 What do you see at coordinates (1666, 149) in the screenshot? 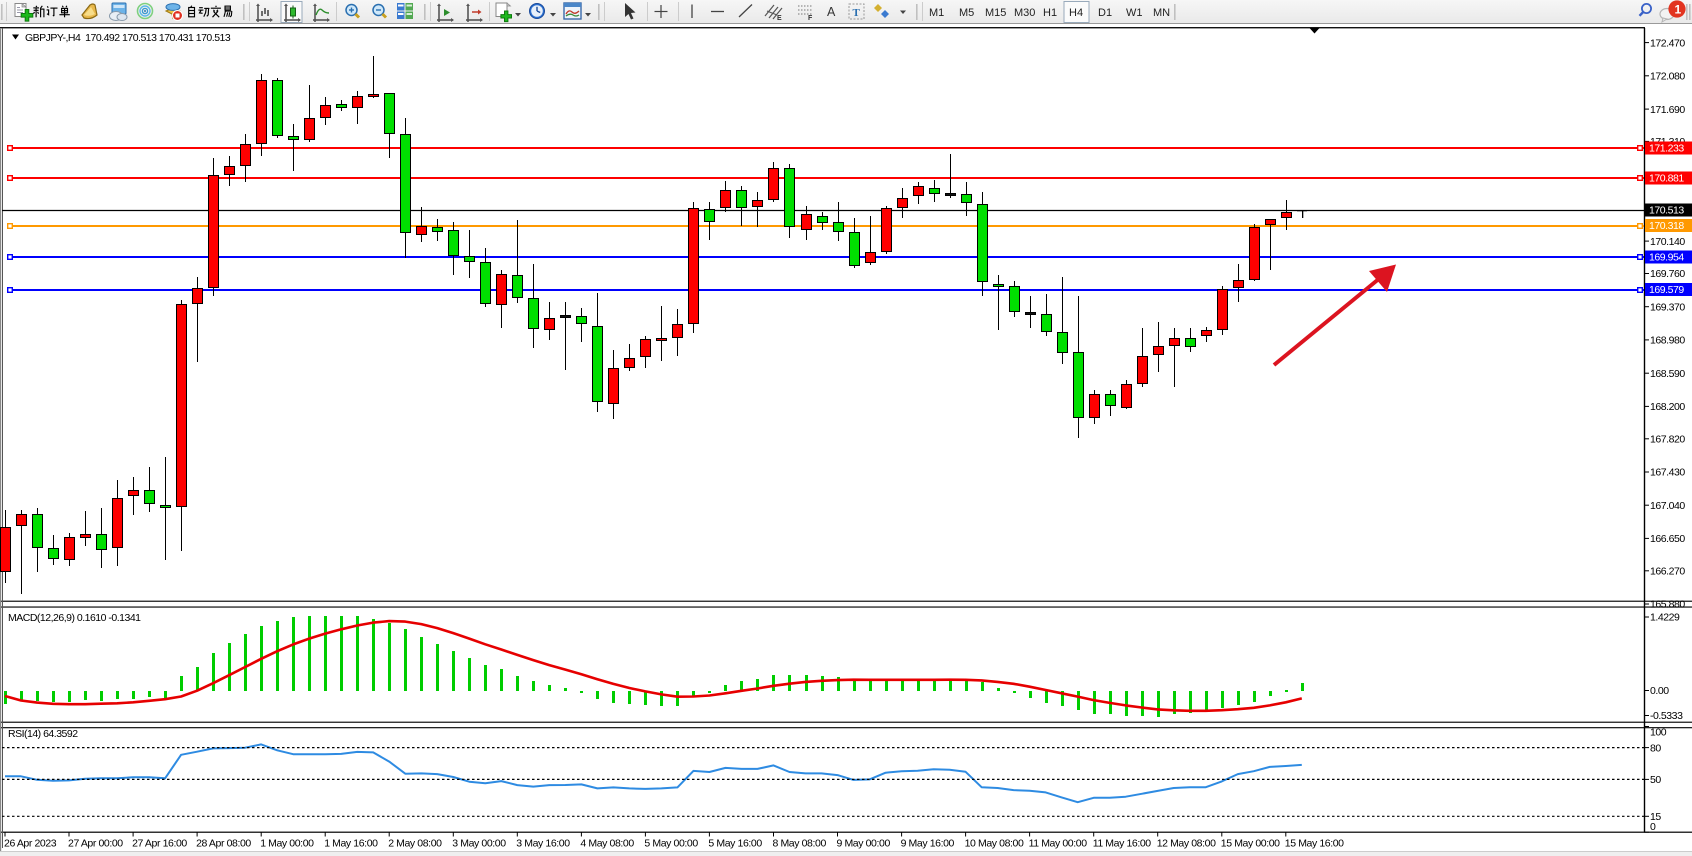
I see `svg-text: 171.233` at bounding box center [1666, 149].